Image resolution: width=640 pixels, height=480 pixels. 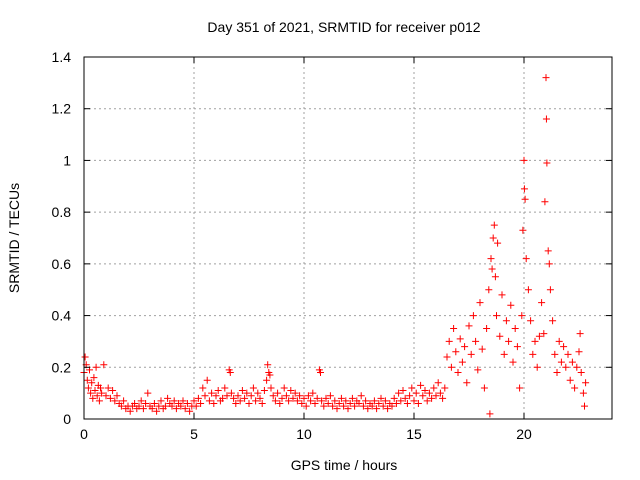 I want to click on y-tick-label: 0.6, so click(x=62, y=264).